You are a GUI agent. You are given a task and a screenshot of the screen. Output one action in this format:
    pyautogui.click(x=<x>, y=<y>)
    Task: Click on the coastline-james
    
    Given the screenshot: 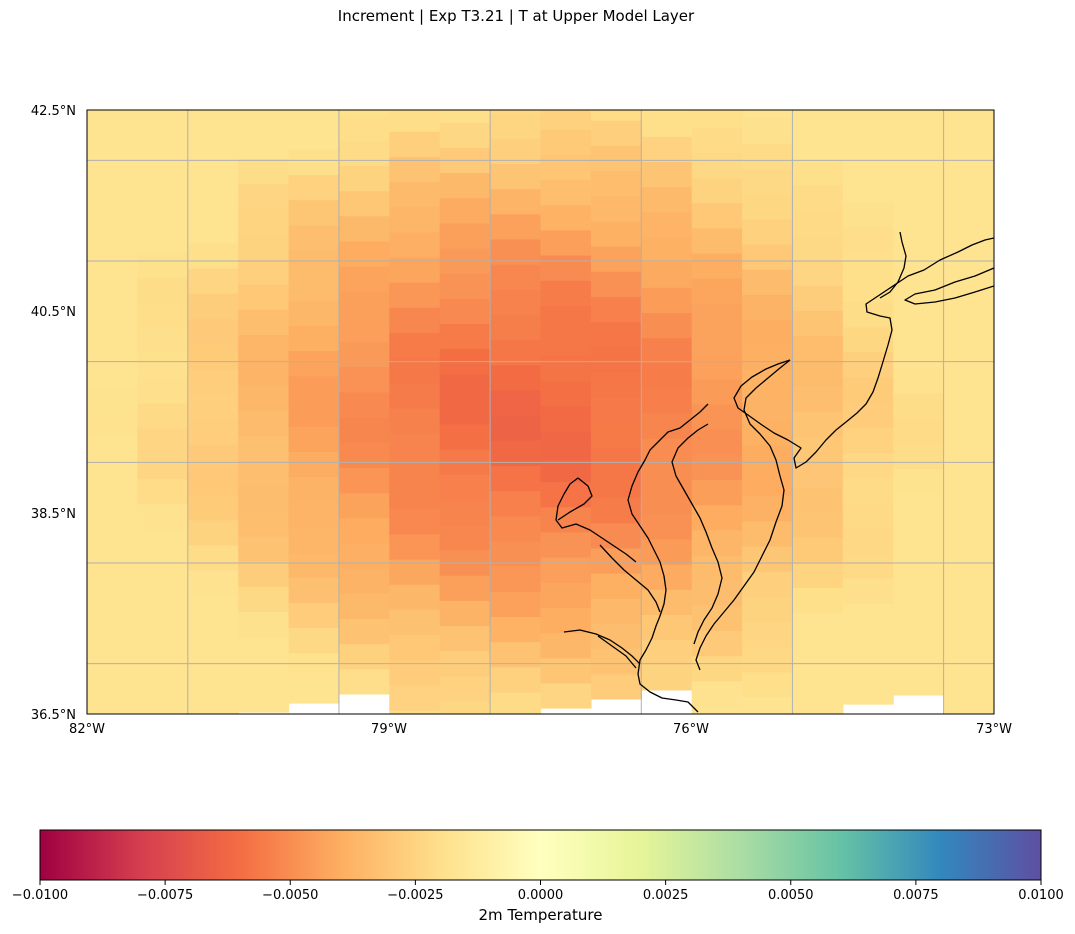 What is the action you would take?
    pyautogui.click(x=602, y=647)
    